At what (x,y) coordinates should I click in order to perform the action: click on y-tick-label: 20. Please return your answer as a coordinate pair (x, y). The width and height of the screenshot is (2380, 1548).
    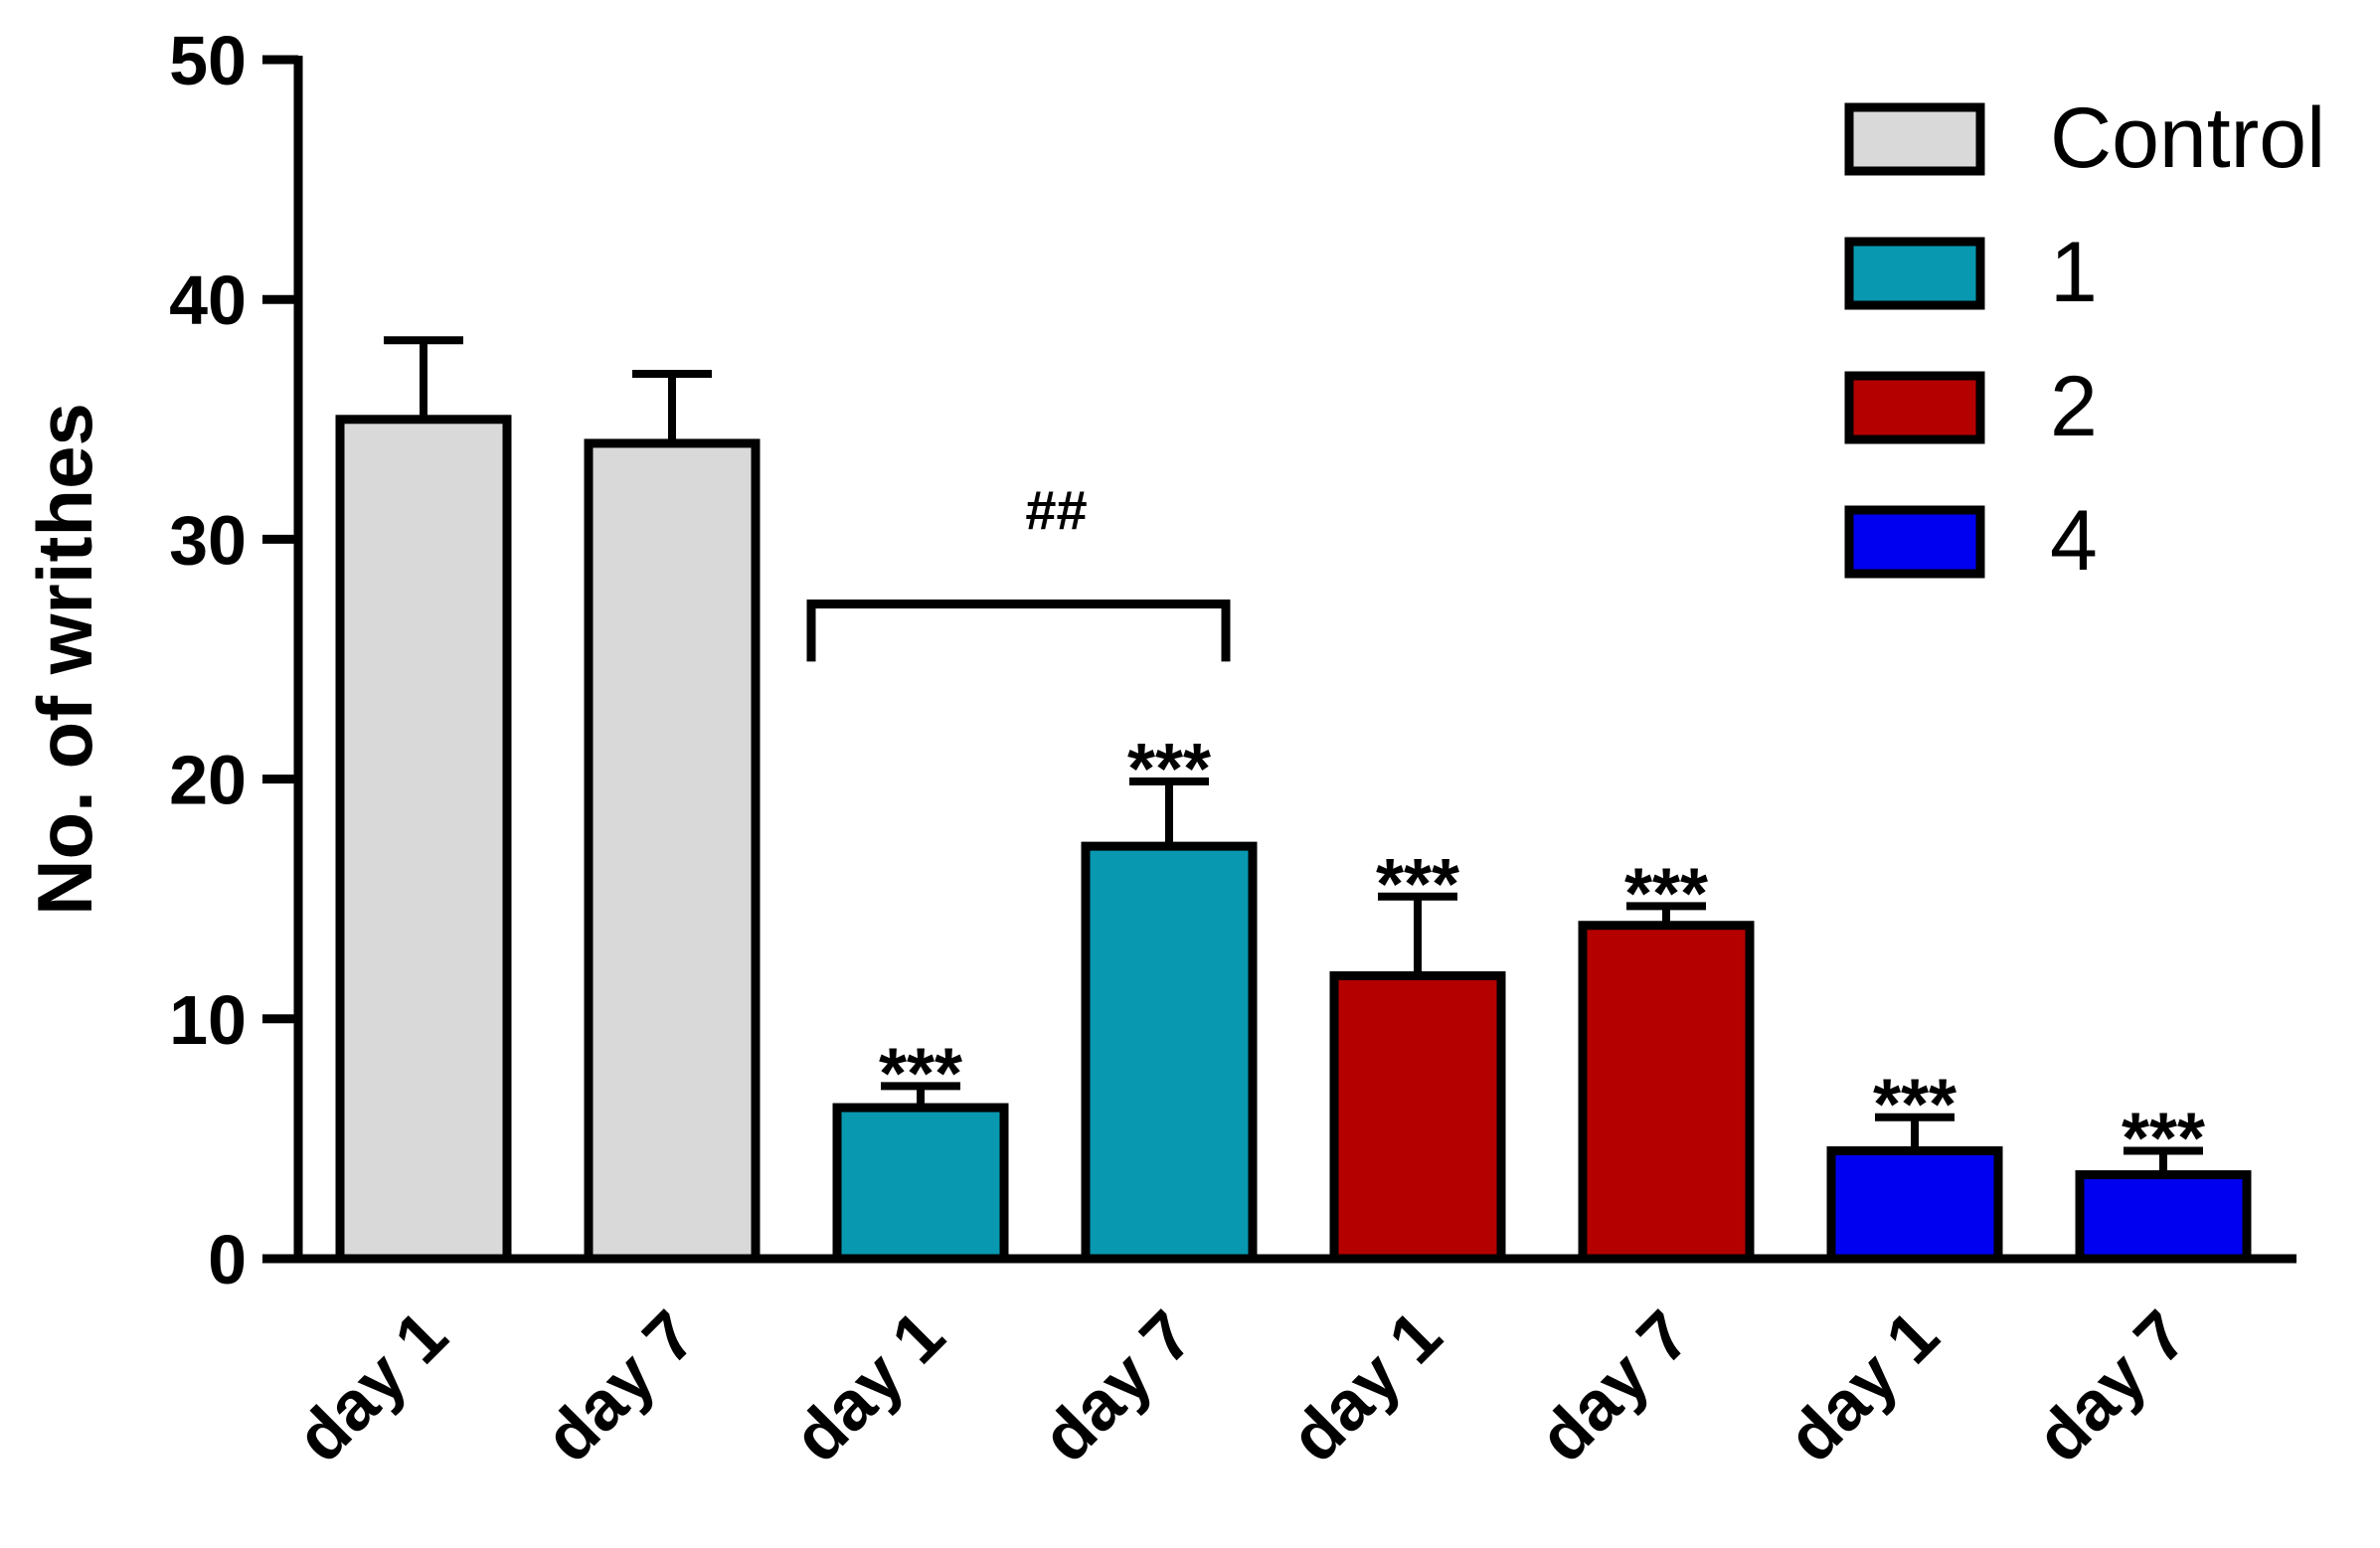
    Looking at the image, I should click on (208, 780).